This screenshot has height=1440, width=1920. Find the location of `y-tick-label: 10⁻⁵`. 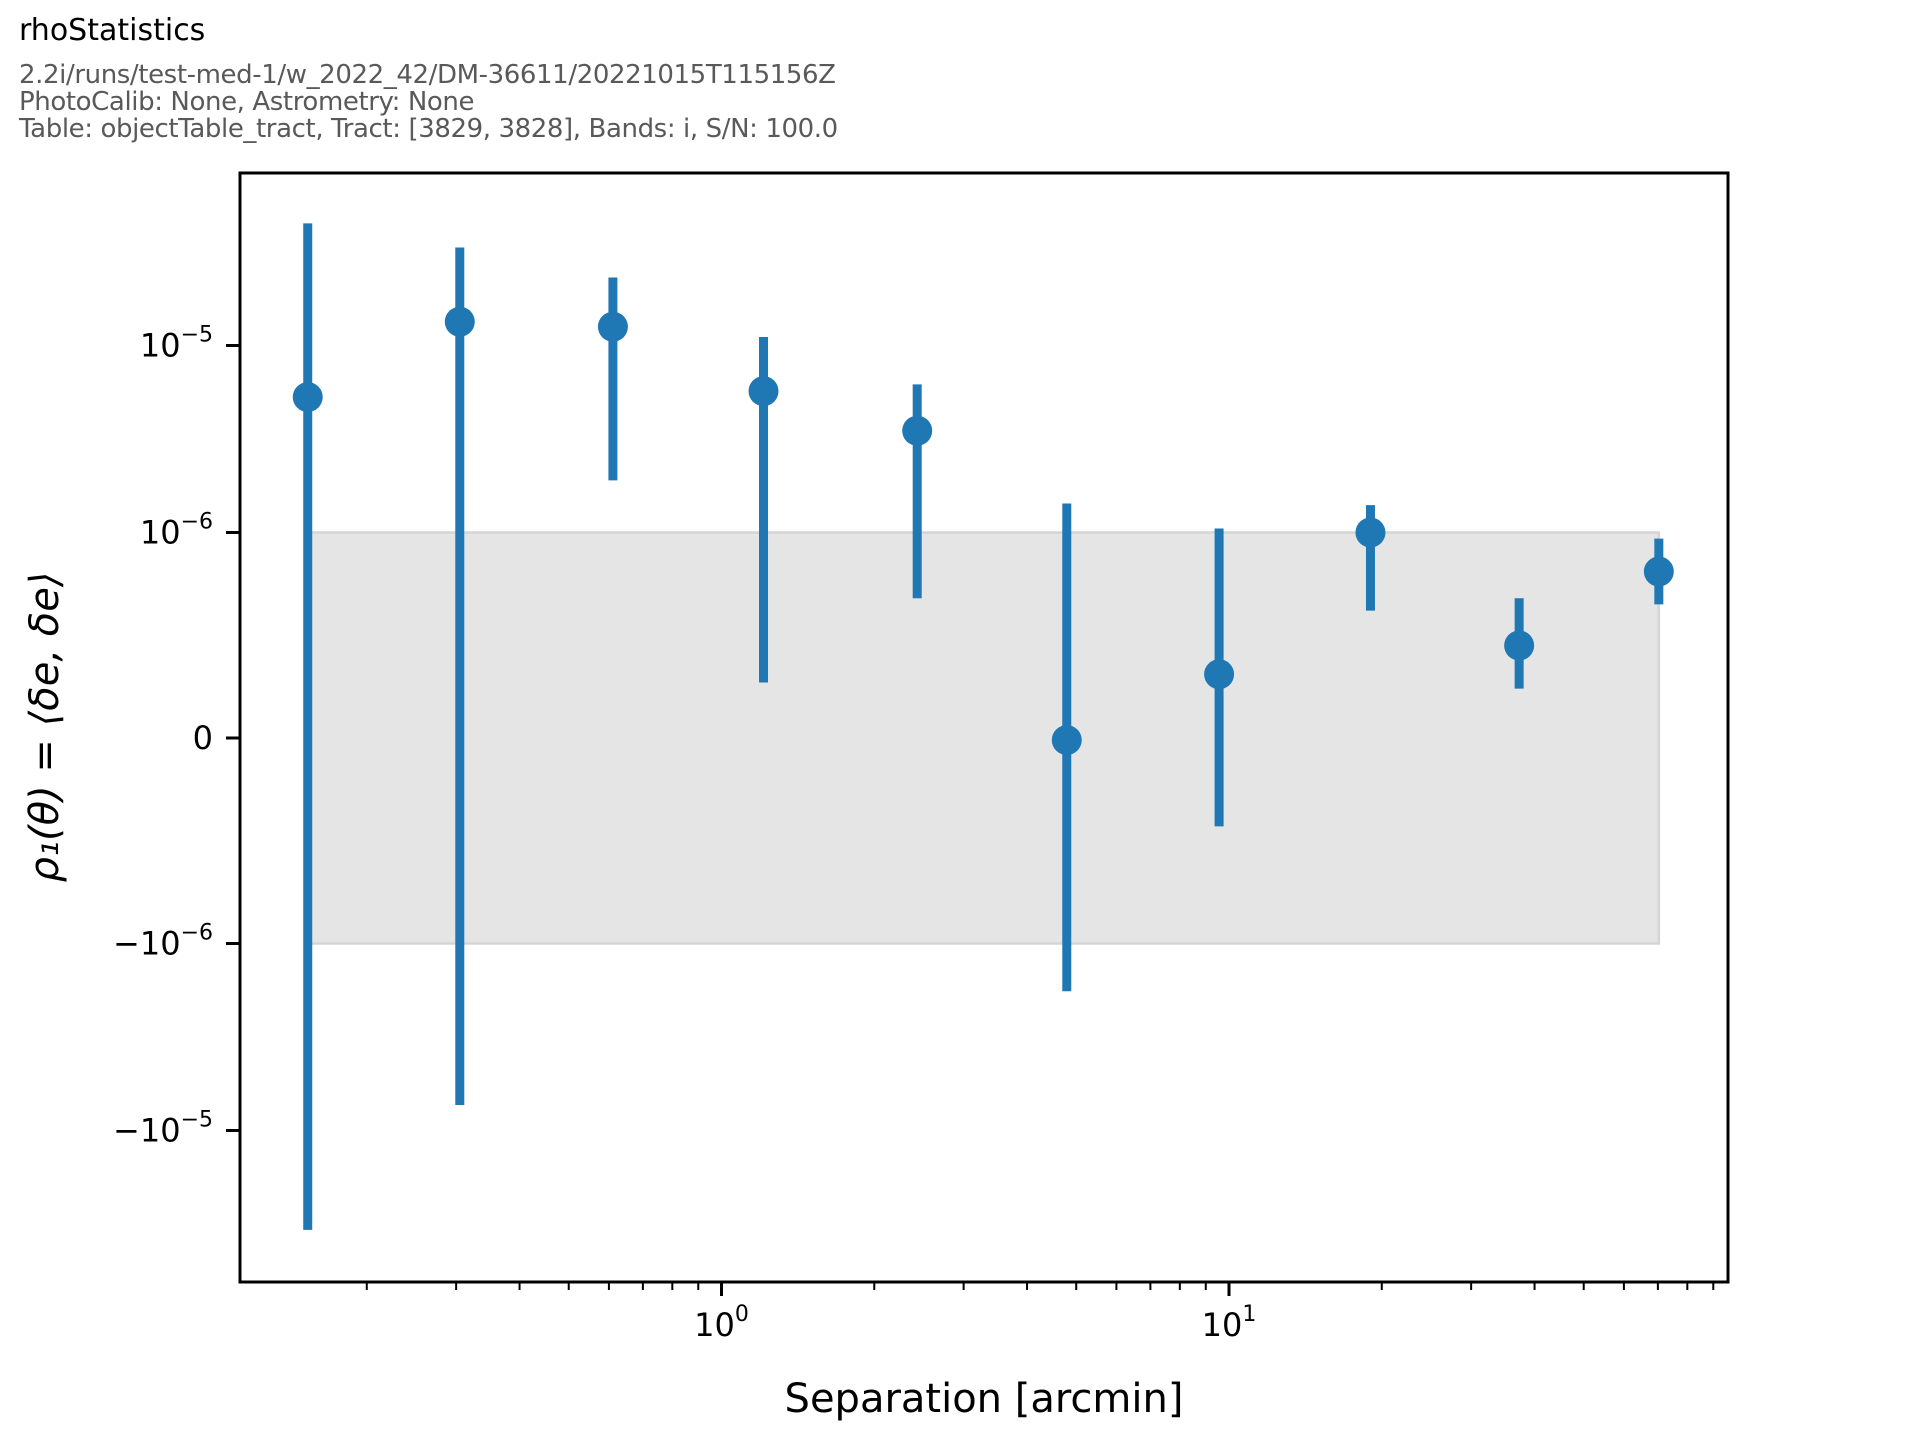

y-tick-label: 10⁻⁵ is located at coordinates (176, 344).